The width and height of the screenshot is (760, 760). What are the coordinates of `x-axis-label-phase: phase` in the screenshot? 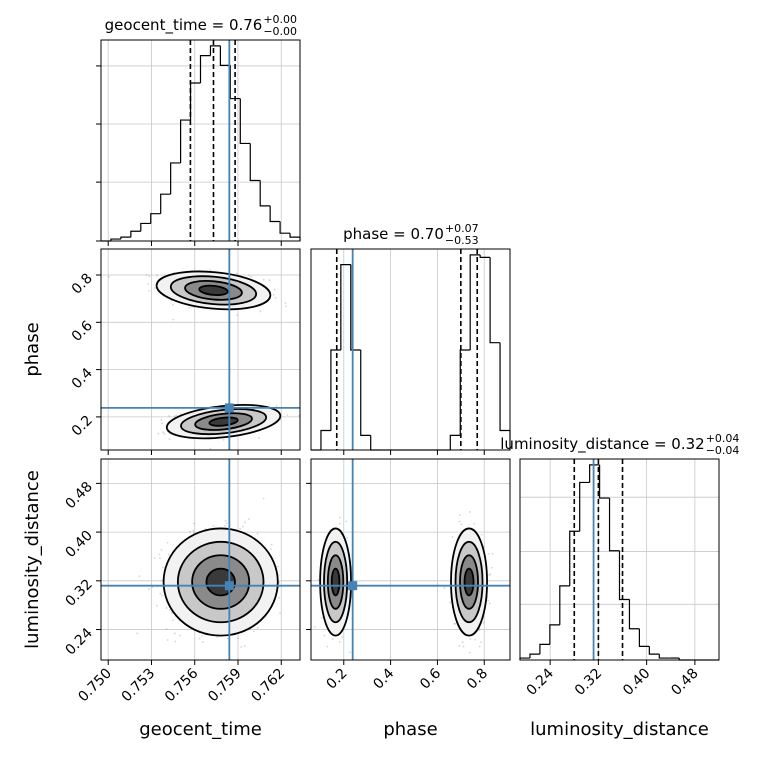 It's located at (410, 729).